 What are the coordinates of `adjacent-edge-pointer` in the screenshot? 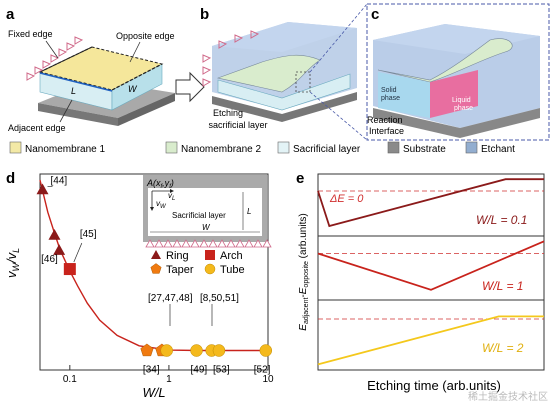 It's located at (66, 111).